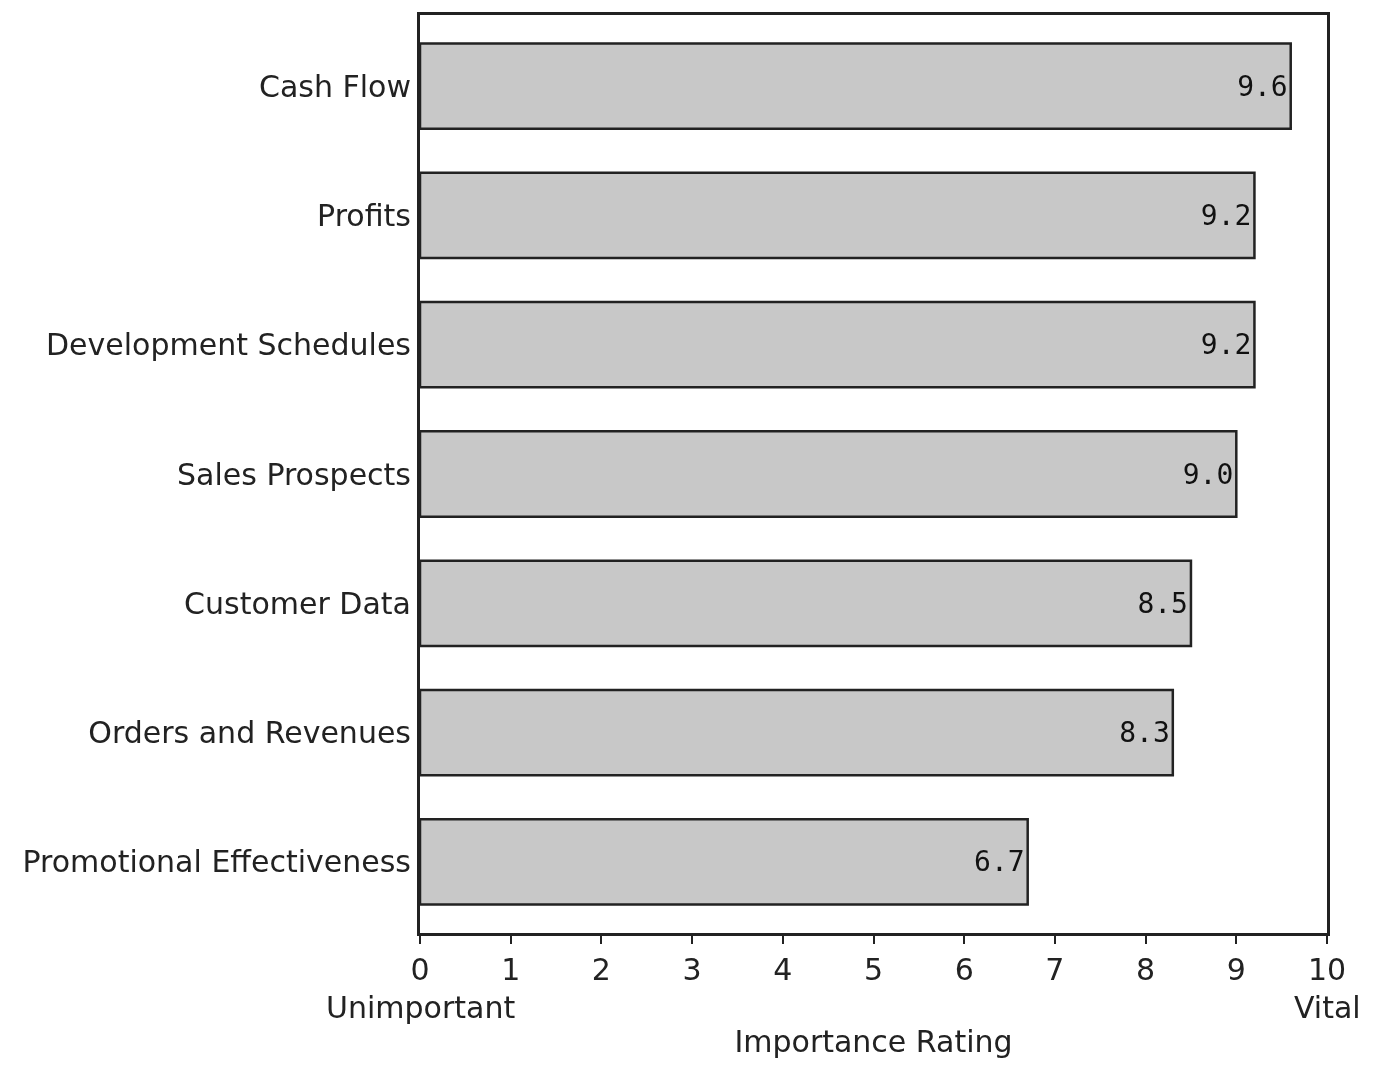 This screenshot has height=1083, width=1387. Describe the element at coordinates (601, 969) in the screenshot. I see `x-tick-label: 2` at that location.